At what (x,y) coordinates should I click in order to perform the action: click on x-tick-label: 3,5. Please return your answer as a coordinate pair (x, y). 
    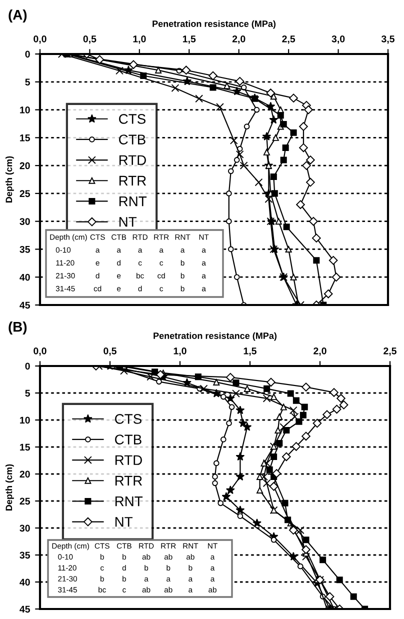
    Looking at the image, I should click on (387, 39).